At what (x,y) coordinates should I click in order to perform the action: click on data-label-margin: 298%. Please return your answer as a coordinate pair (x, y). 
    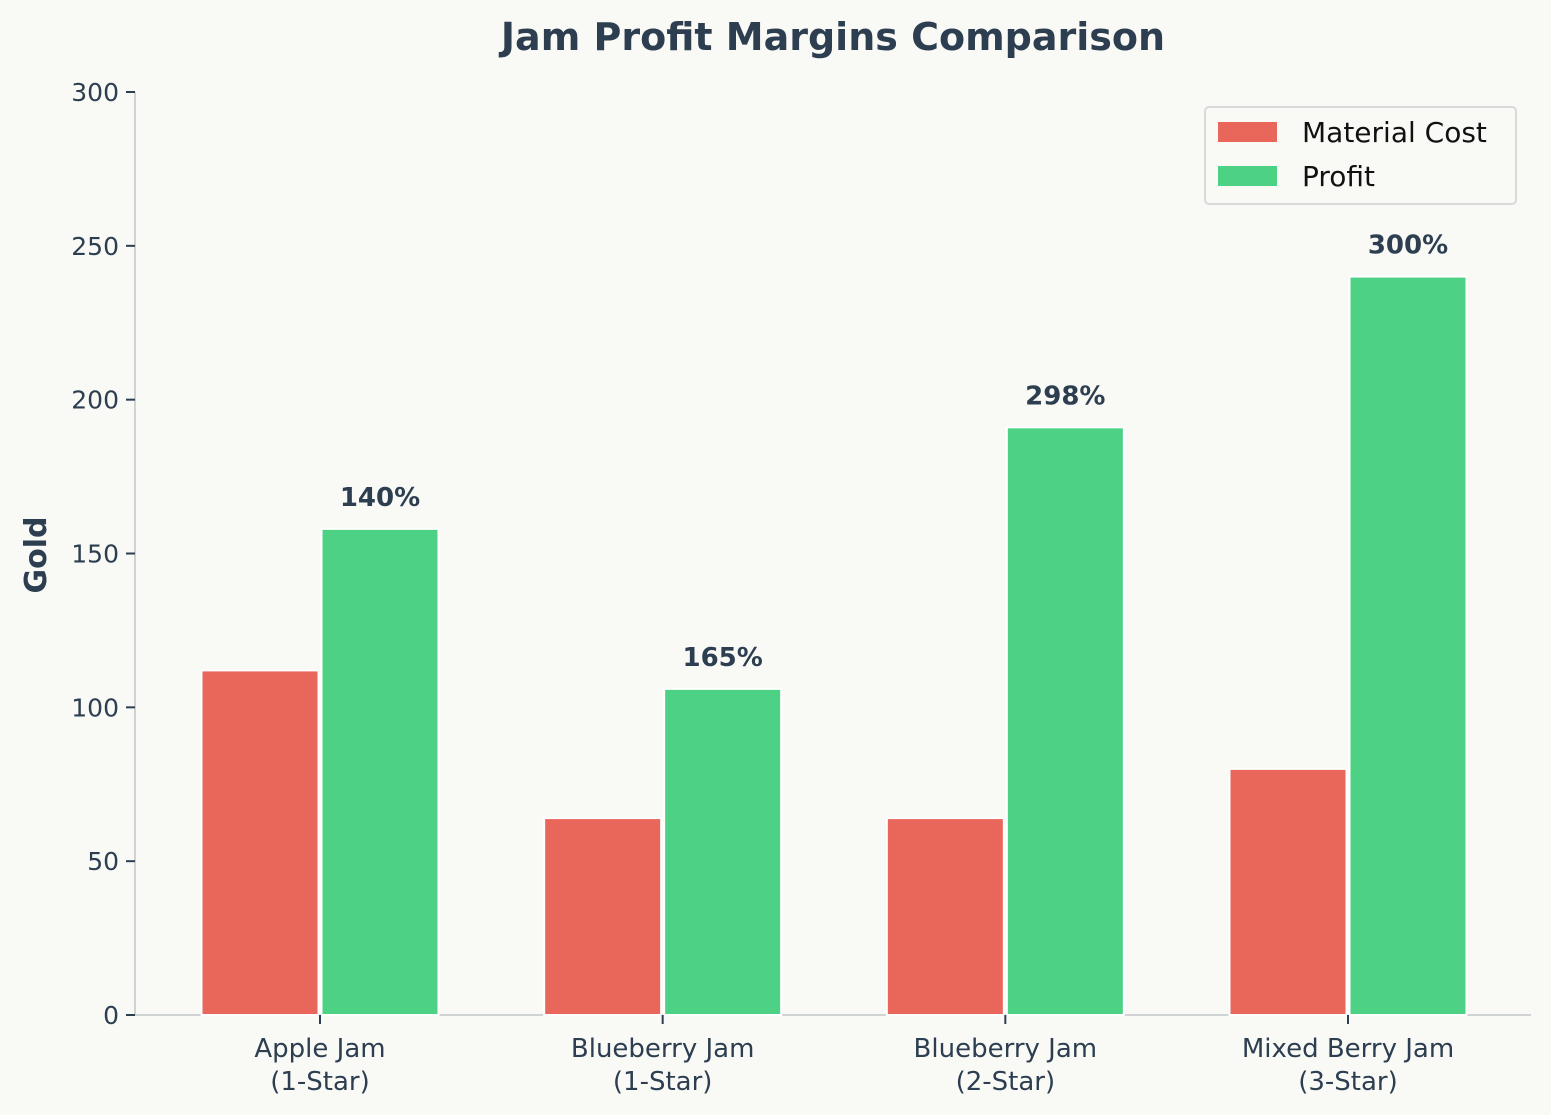
    Looking at the image, I should click on (1065, 396).